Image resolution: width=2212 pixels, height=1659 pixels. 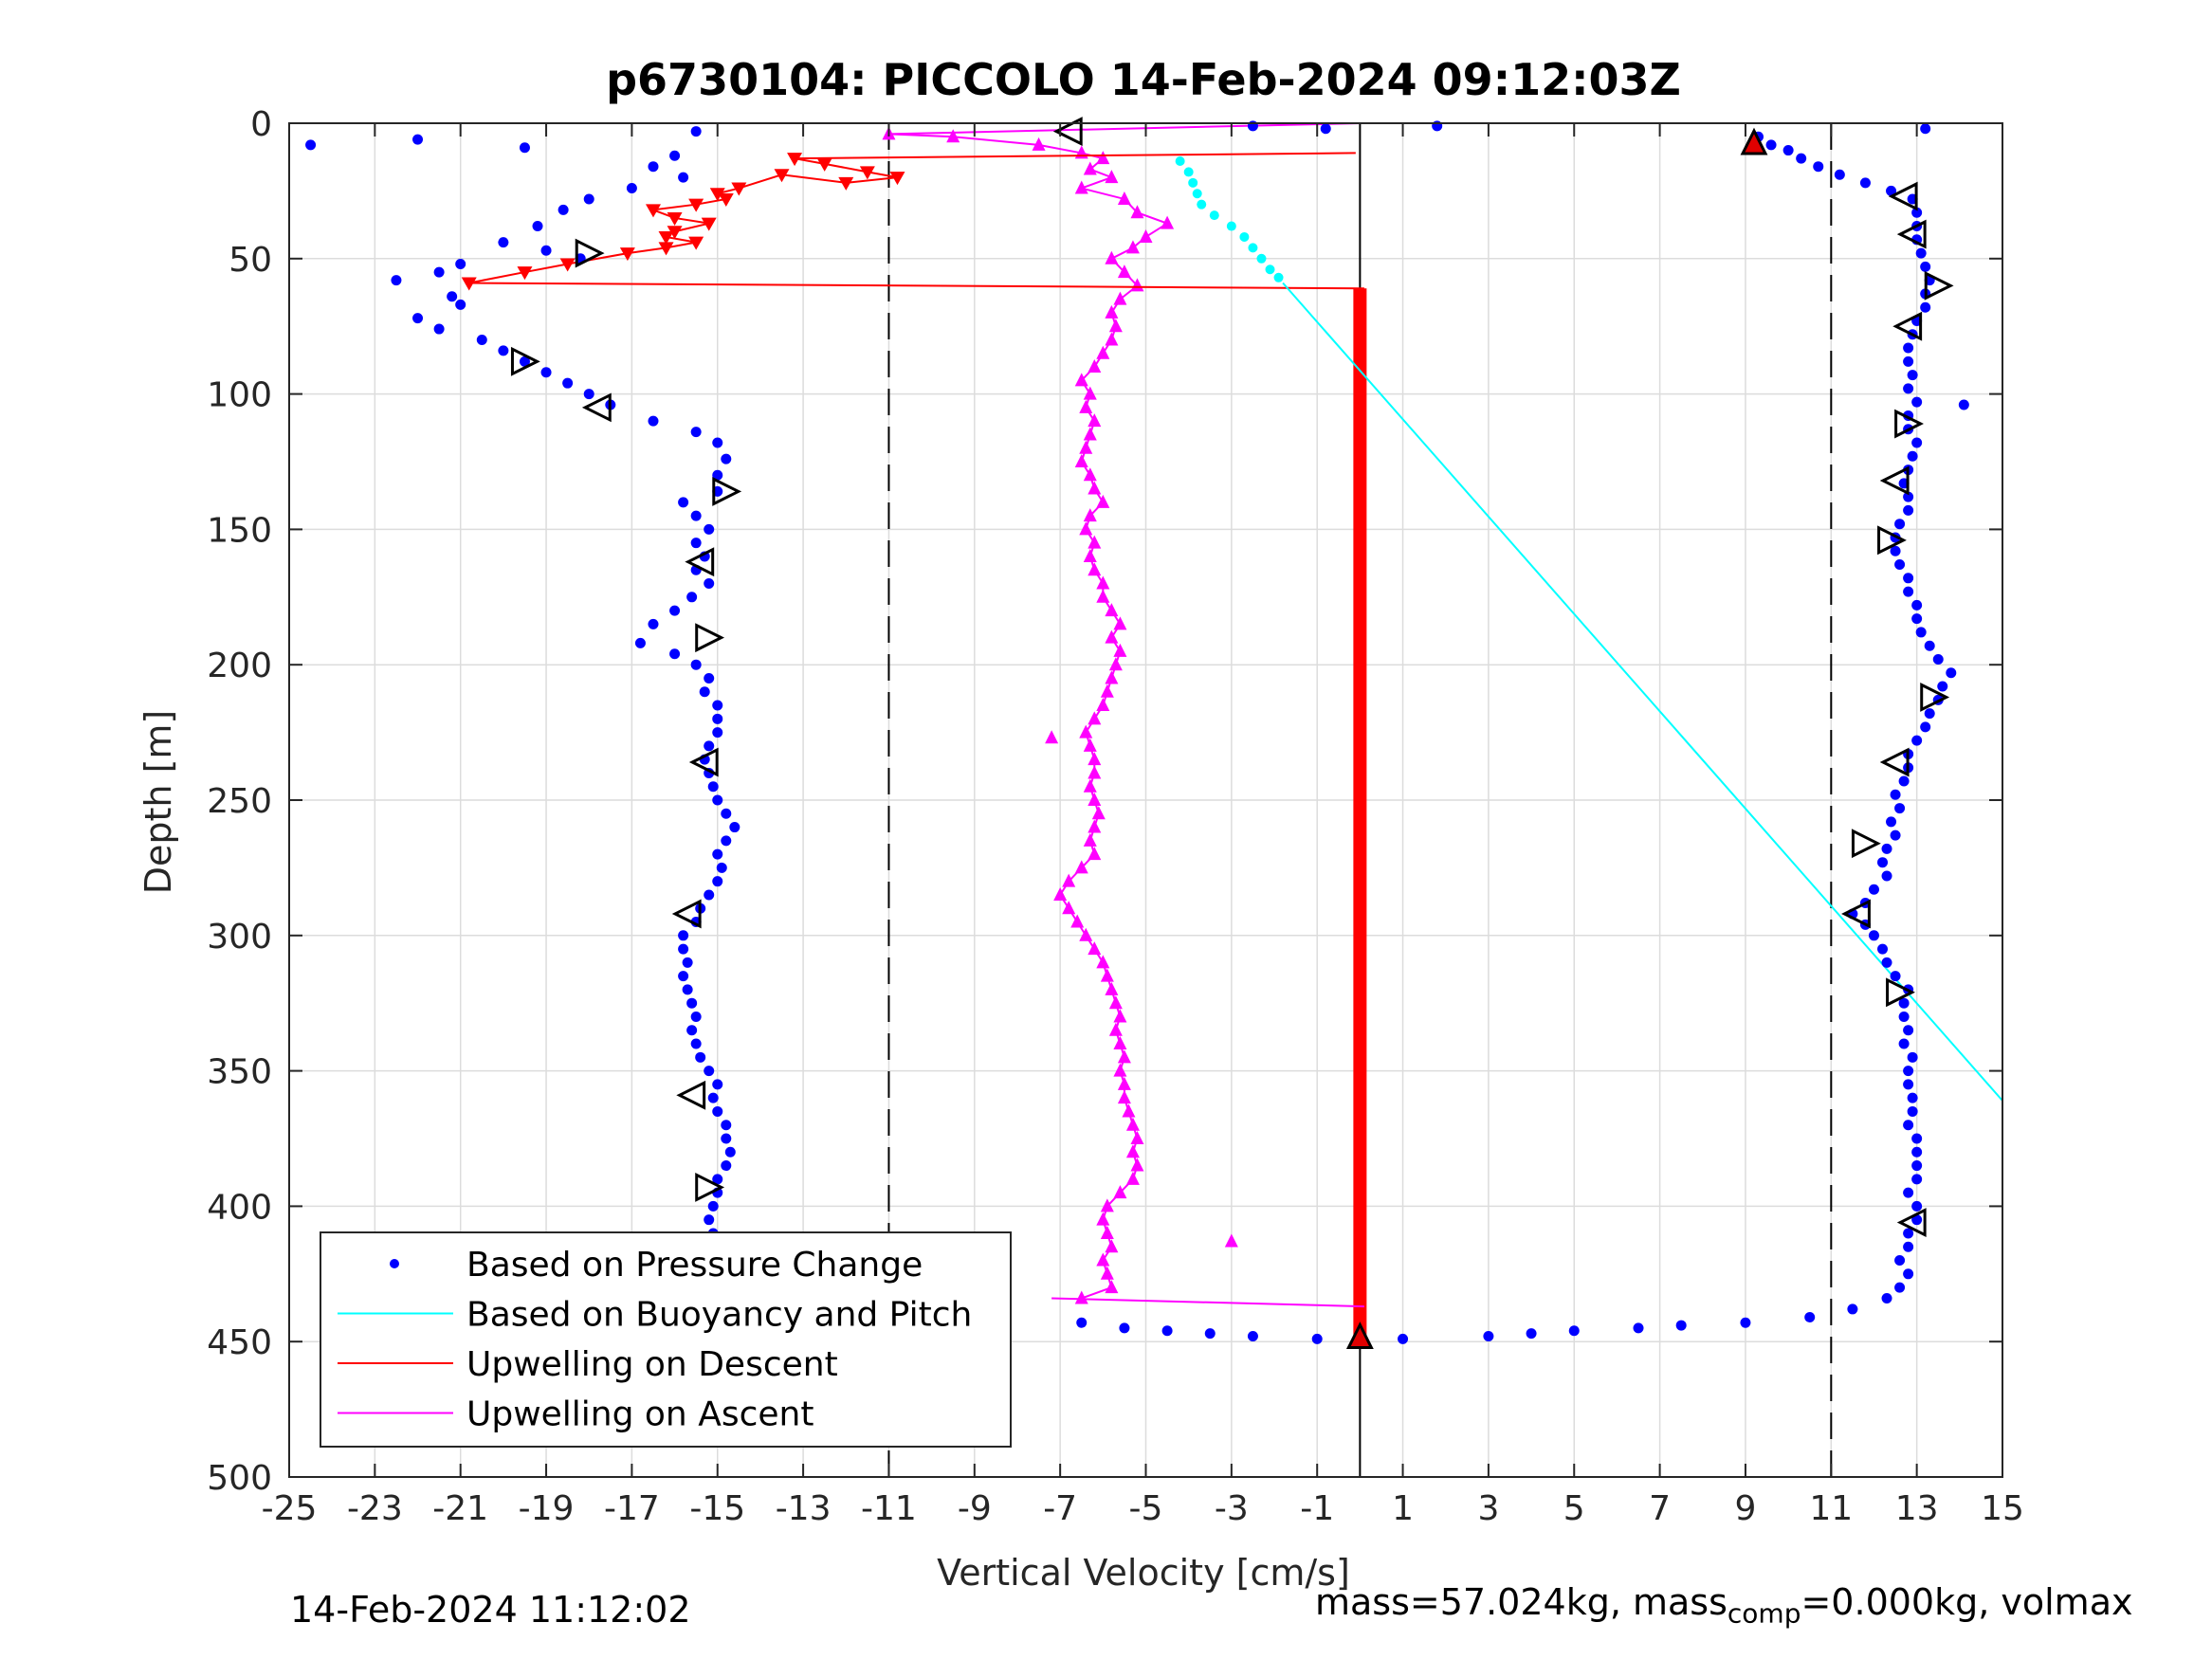 What do you see at coordinates (1207, 1302) in the screenshot?
I see `upwelling-ascent-line` at bounding box center [1207, 1302].